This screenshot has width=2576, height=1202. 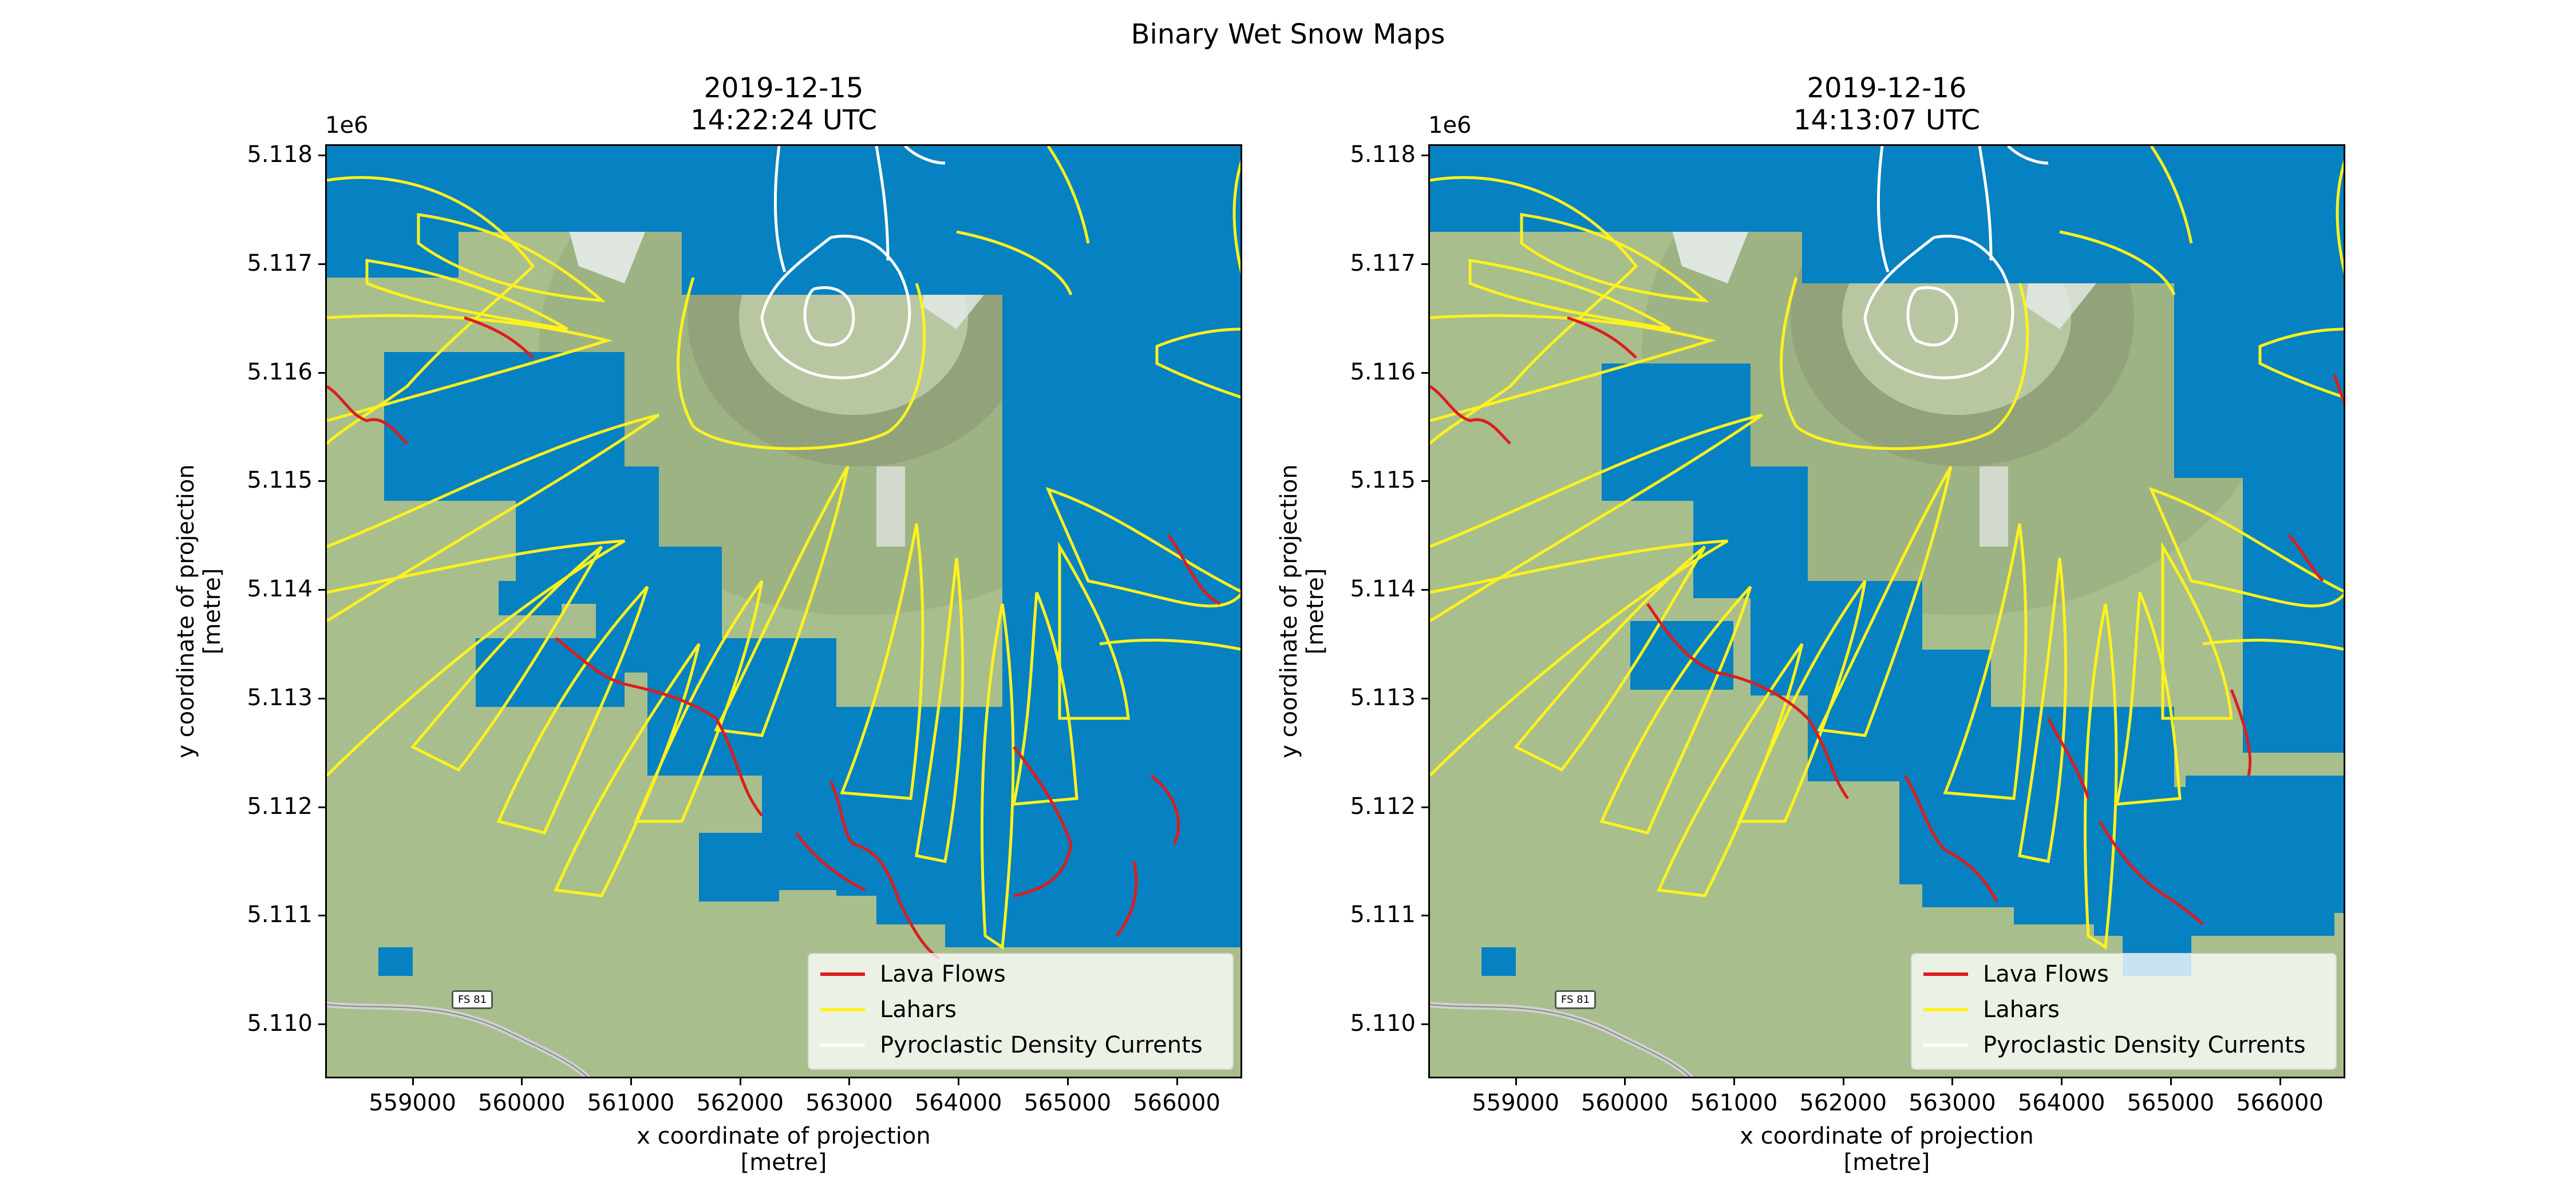 I want to click on figure-title: Binary Wet Snow Maps, so click(x=1288, y=34).